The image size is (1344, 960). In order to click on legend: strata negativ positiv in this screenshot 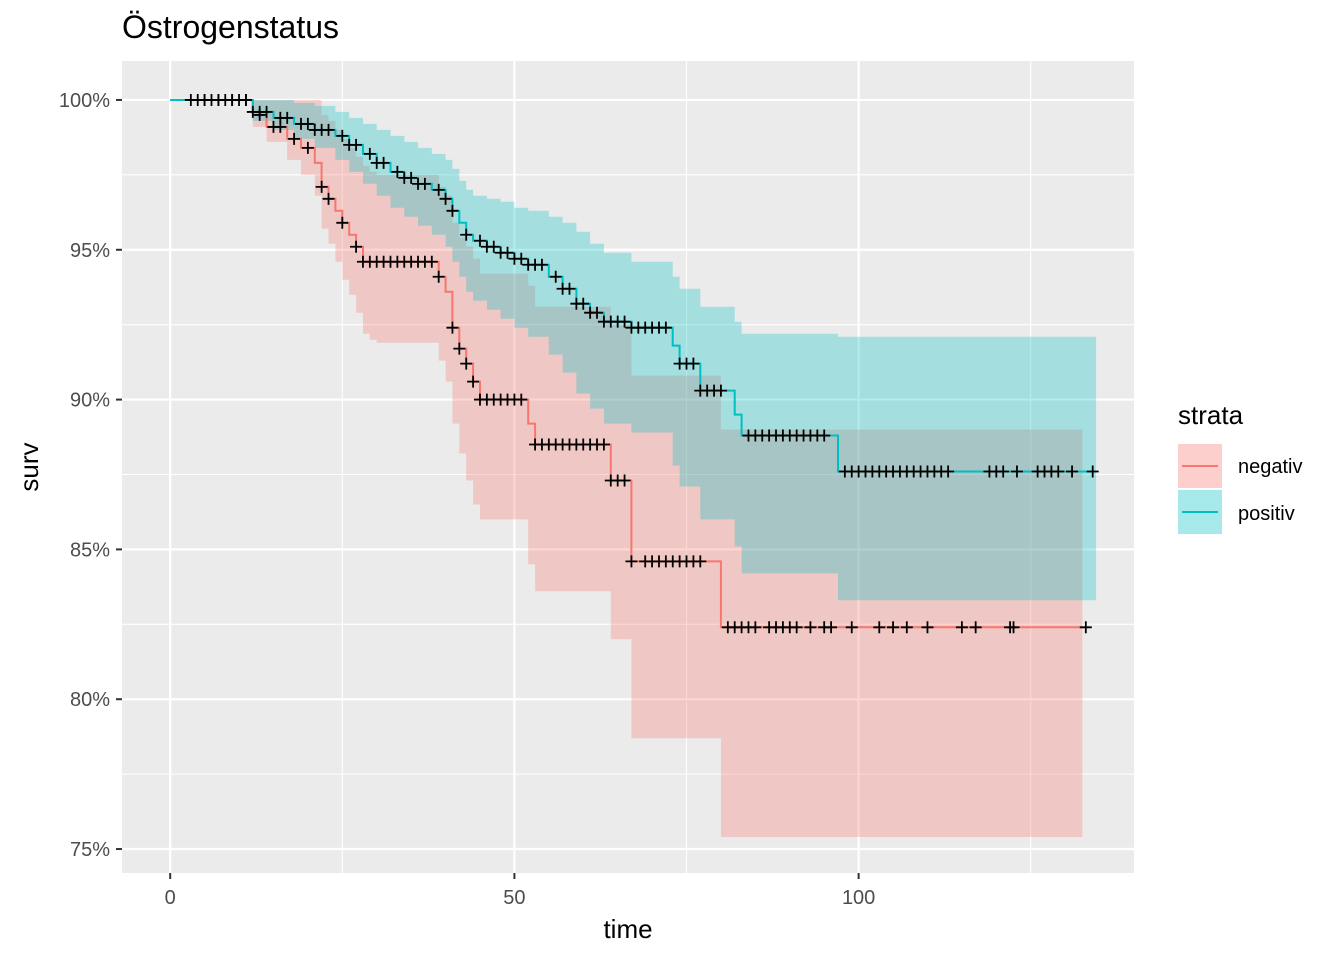, I will do `click(1240, 467)`.